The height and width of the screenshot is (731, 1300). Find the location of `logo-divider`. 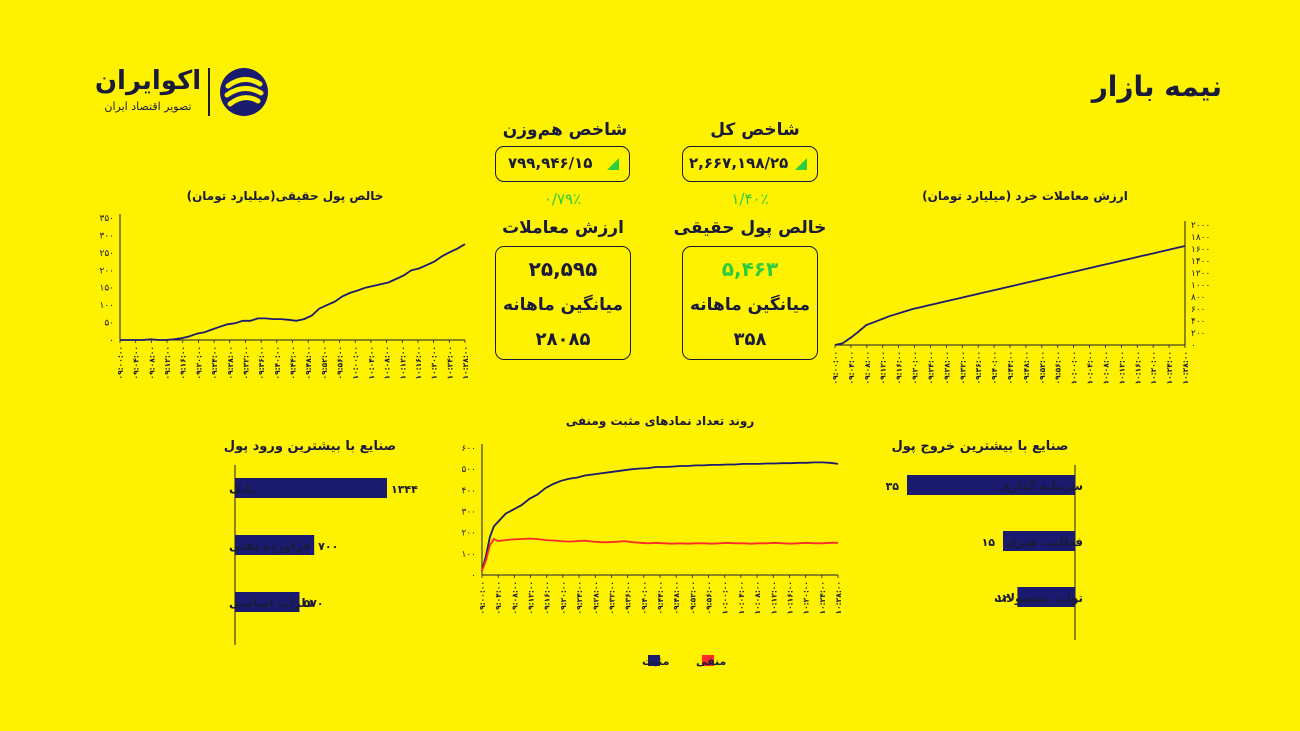

logo-divider is located at coordinates (209, 92).